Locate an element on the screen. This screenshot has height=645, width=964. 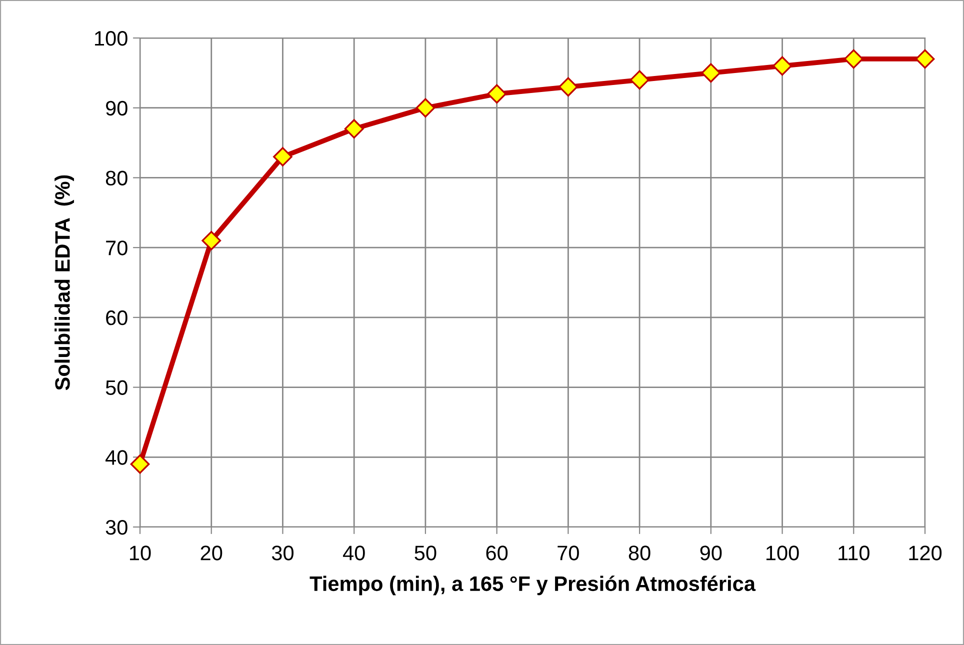
x-tick-label: 110 is located at coordinates (854, 553).